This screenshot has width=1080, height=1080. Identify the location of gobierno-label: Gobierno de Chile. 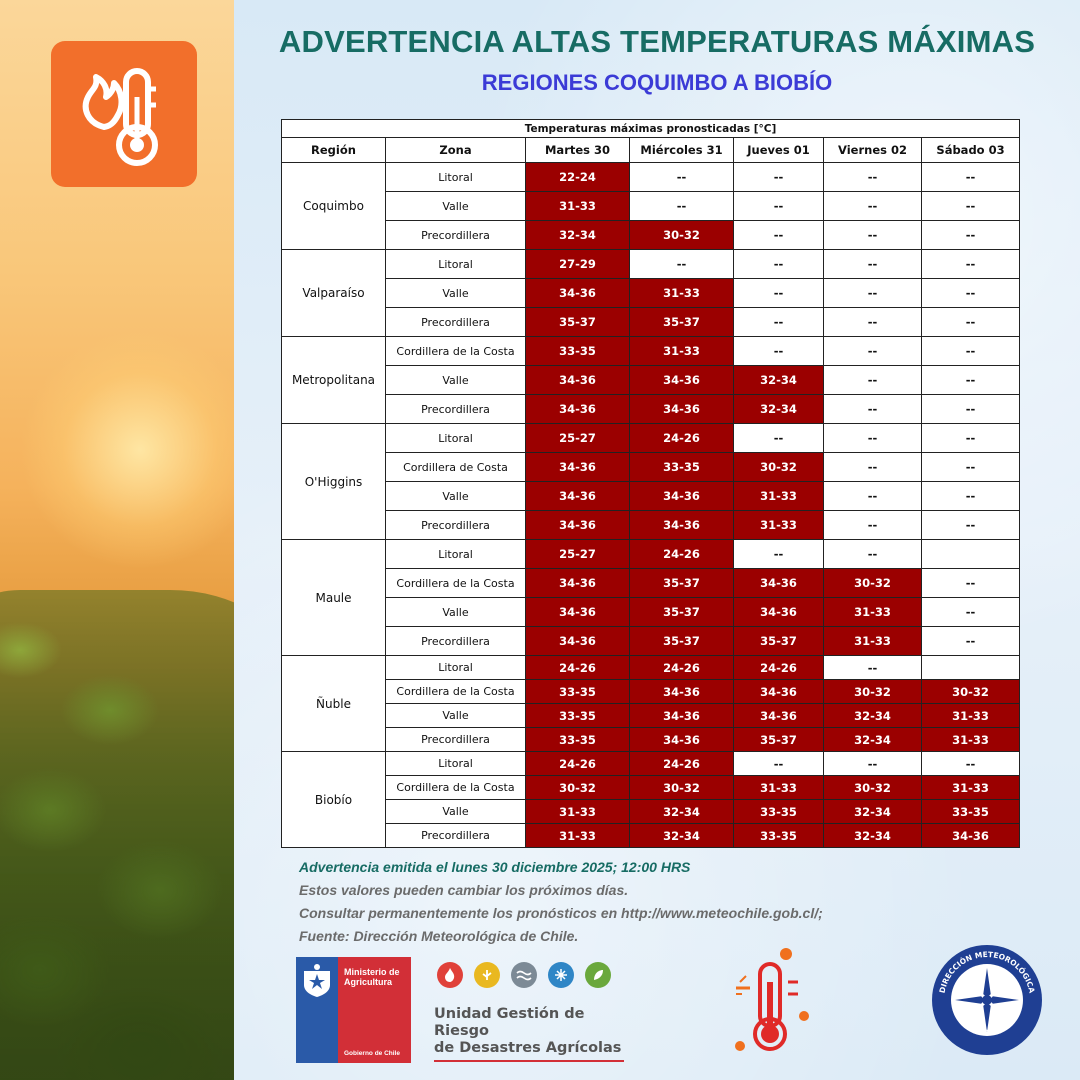
(372, 1053).